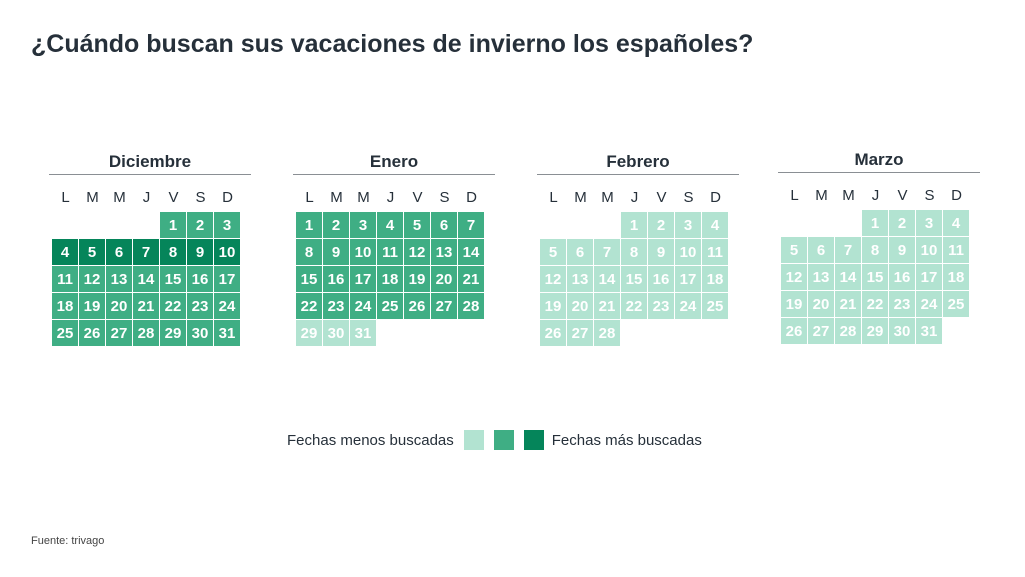 This screenshot has width=1025, height=577. Describe the element at coordinates (848, 331) in the screenshot. I see `day-cell: 28` at that location.